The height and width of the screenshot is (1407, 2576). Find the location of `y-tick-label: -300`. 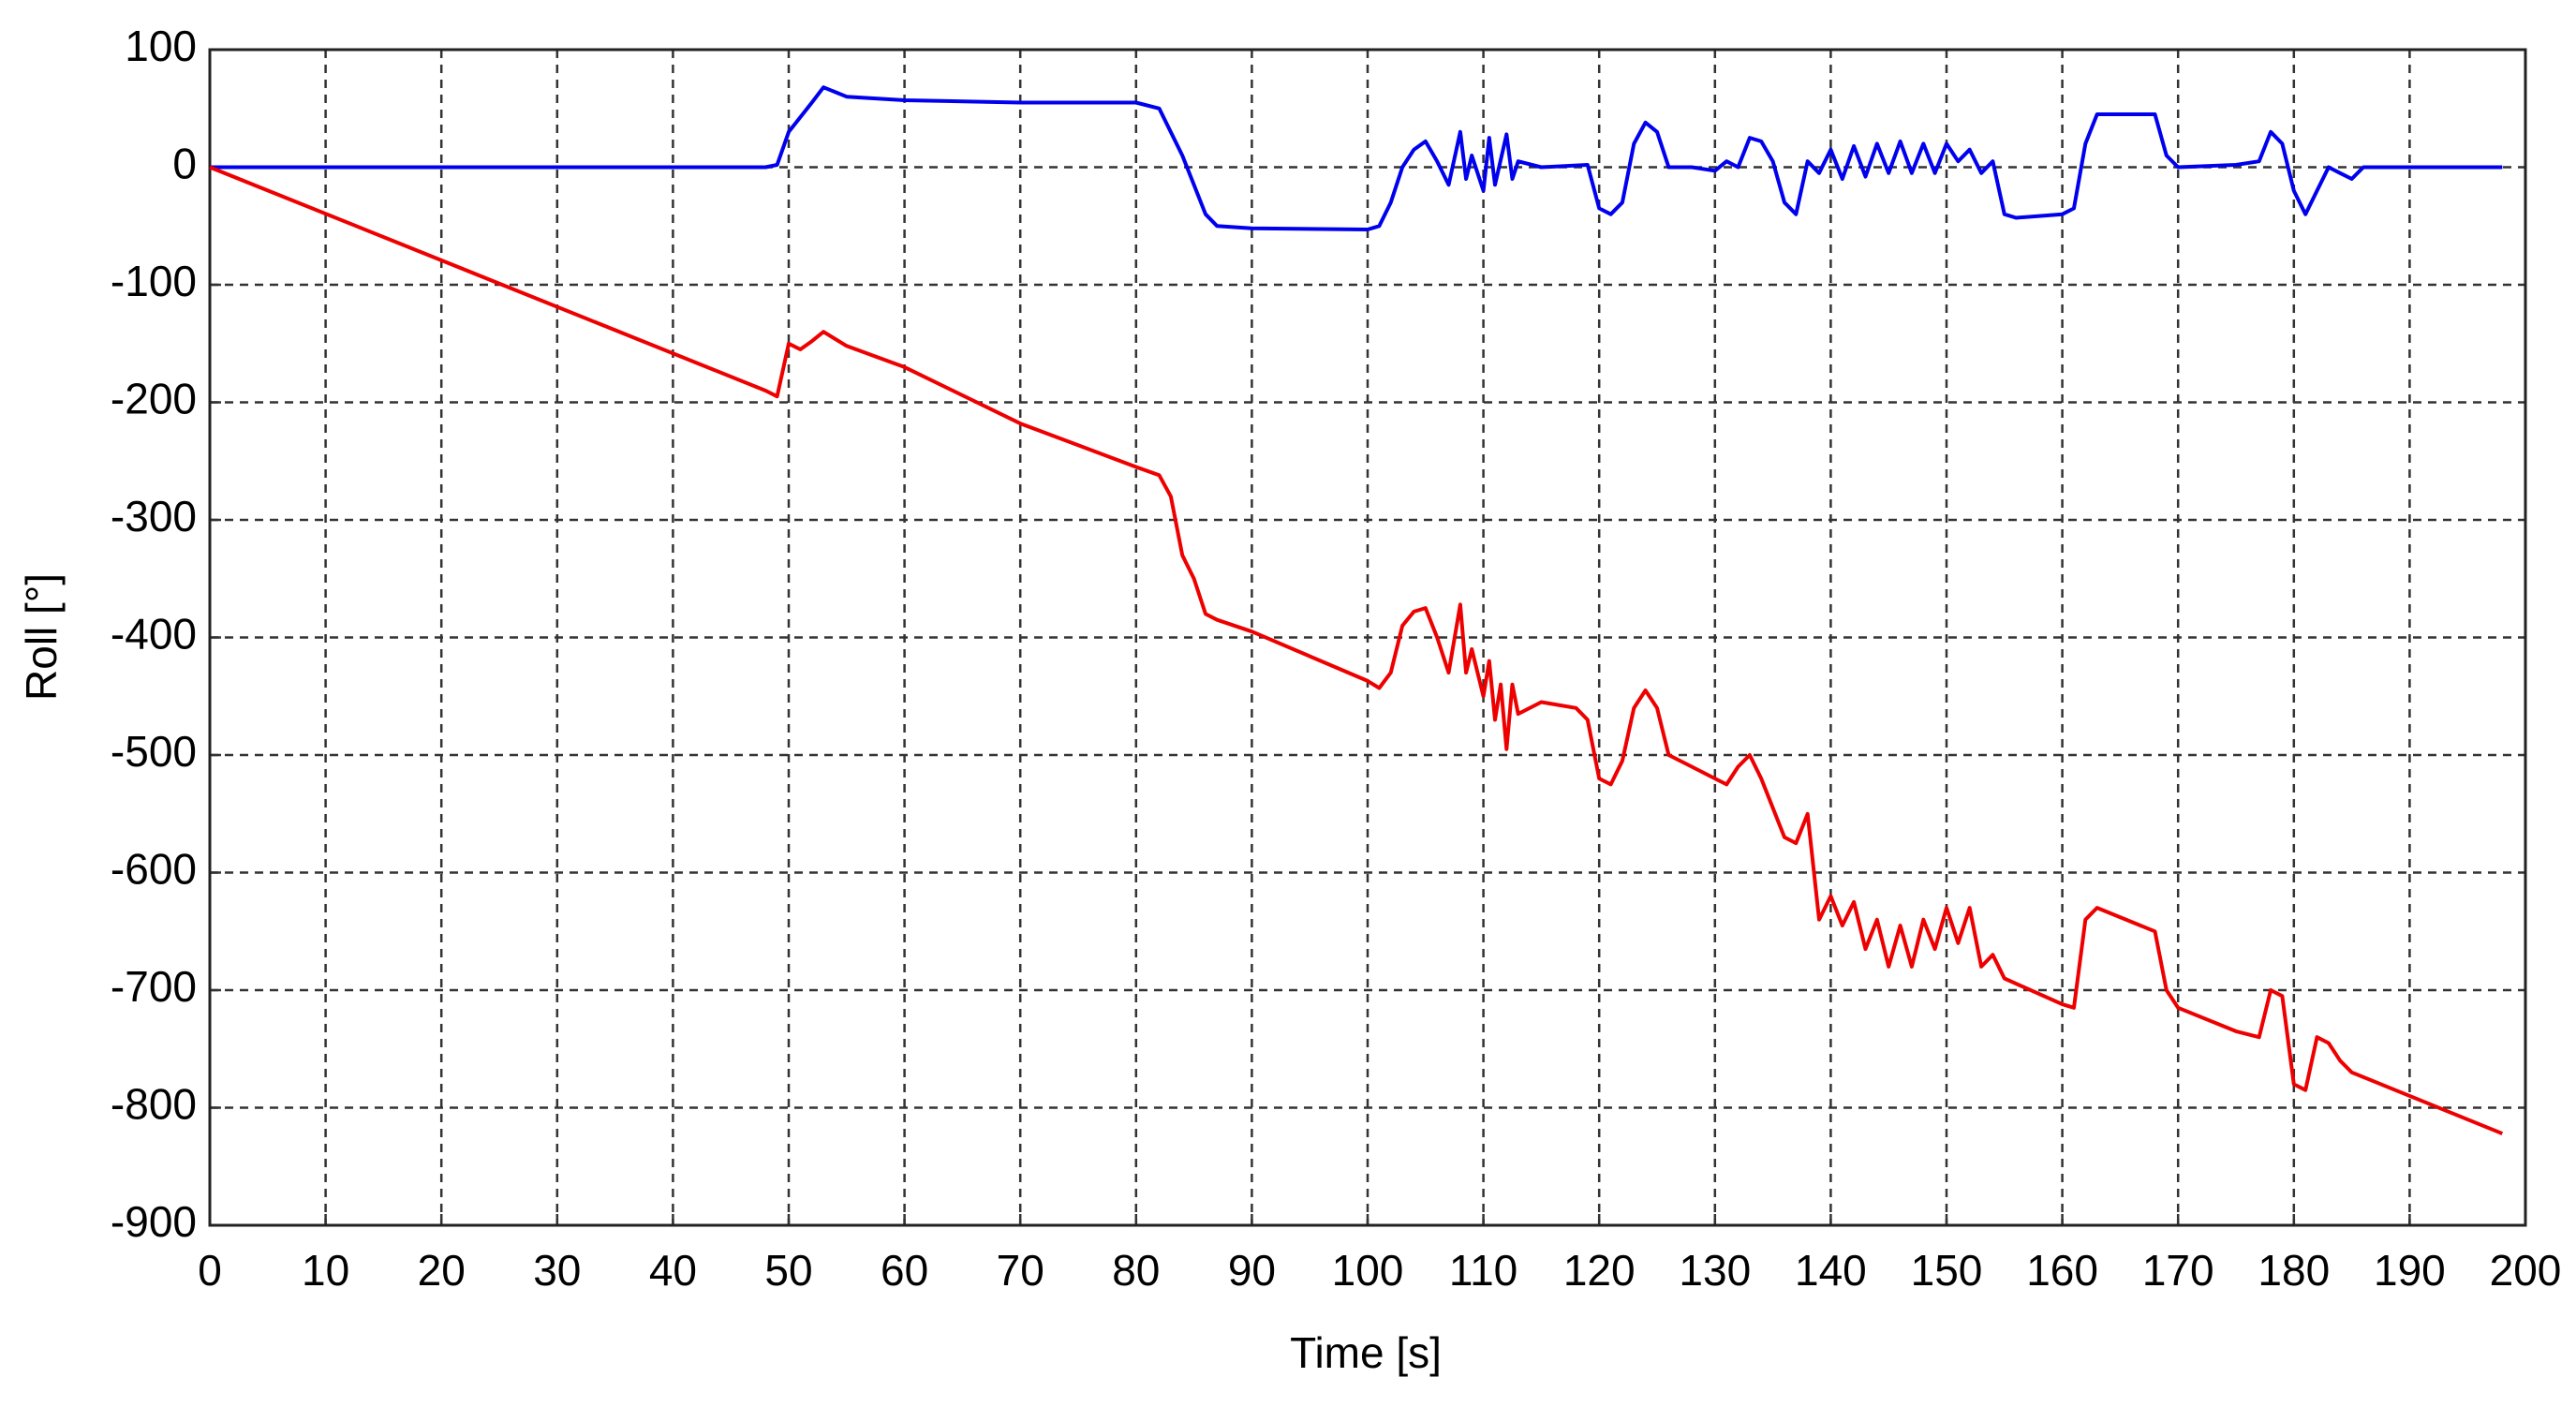

y-tick-label: -300 is located at coordinates (154, 516).